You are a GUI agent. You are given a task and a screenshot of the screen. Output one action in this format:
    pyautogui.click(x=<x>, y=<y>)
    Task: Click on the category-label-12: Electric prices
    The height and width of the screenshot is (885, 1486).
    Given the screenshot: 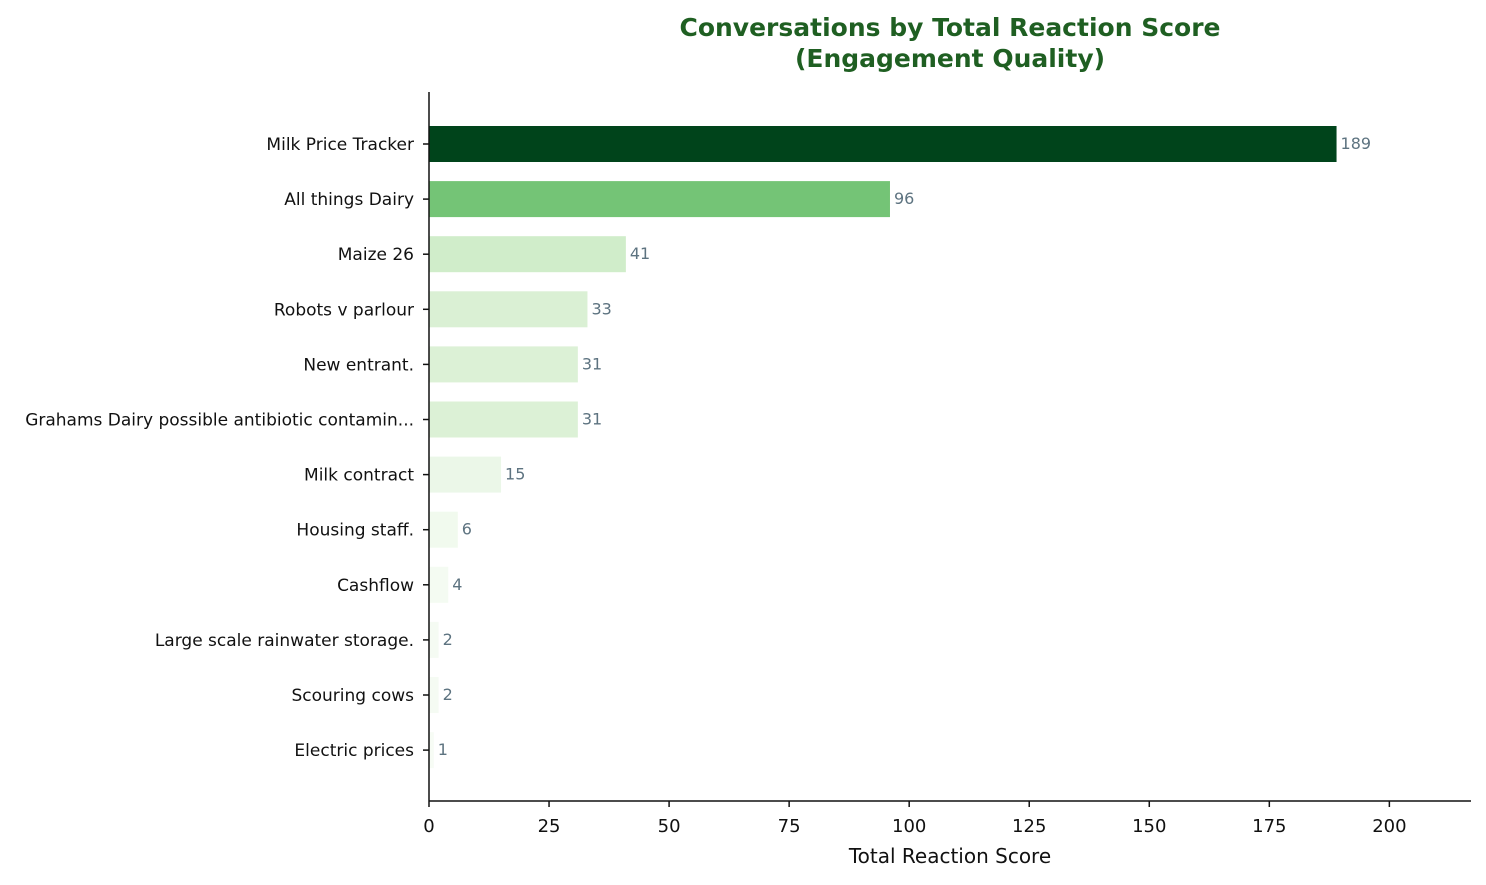 What is the action you would take?
    pyautogui.click(x=354, y=751)
    